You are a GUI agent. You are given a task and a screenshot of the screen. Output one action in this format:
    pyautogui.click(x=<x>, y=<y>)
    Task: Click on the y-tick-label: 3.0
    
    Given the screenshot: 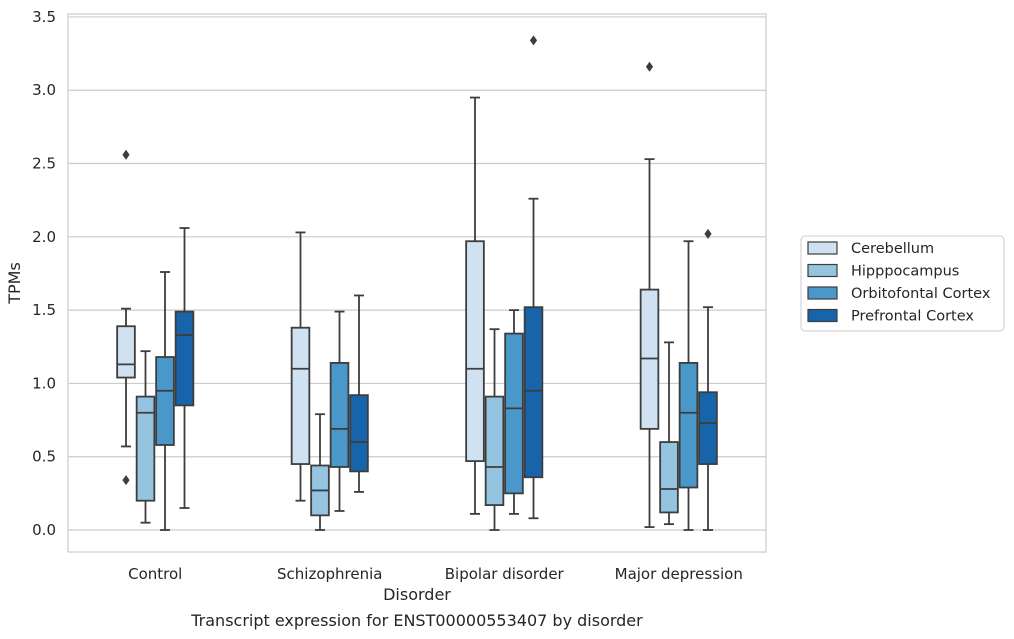 What is the action you would take?
    pyautogui.click(x=44, y=90)
    